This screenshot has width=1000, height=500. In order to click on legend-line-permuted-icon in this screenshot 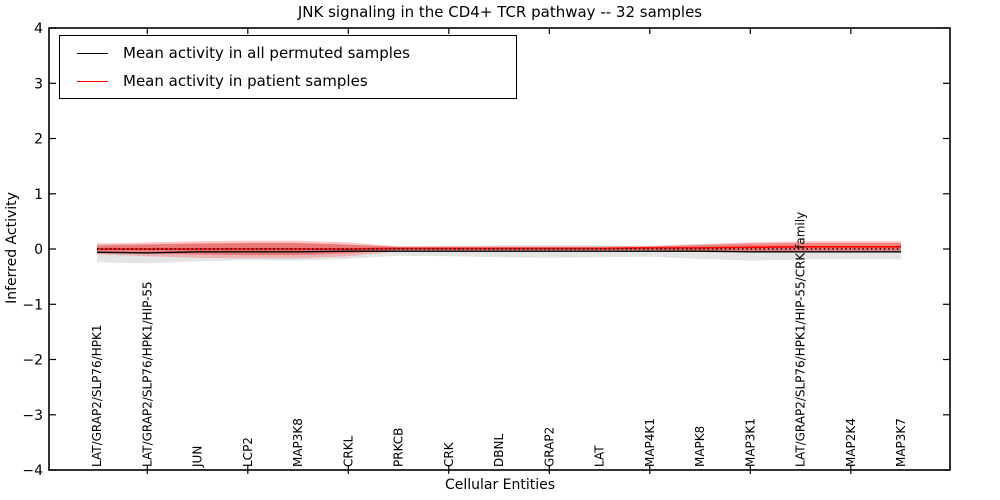, I will do `click(92, 53)`.